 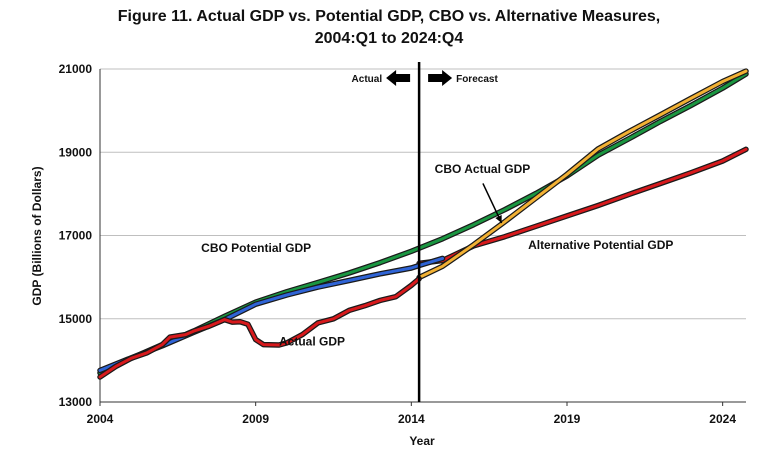 What do you see at coordinates (492, 203) in the screenshot?
I see `annotation-arrow-line` at bounding box center [492, 203].